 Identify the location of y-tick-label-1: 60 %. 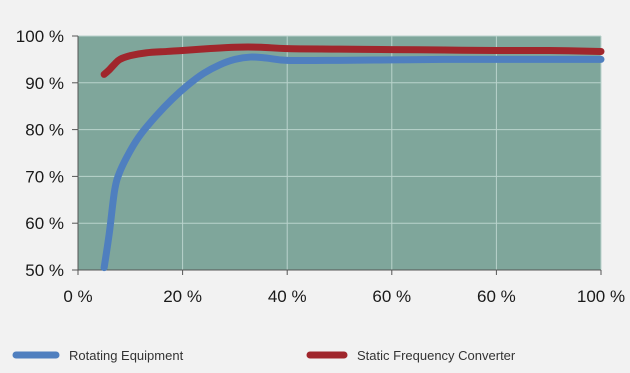
(44, 223).